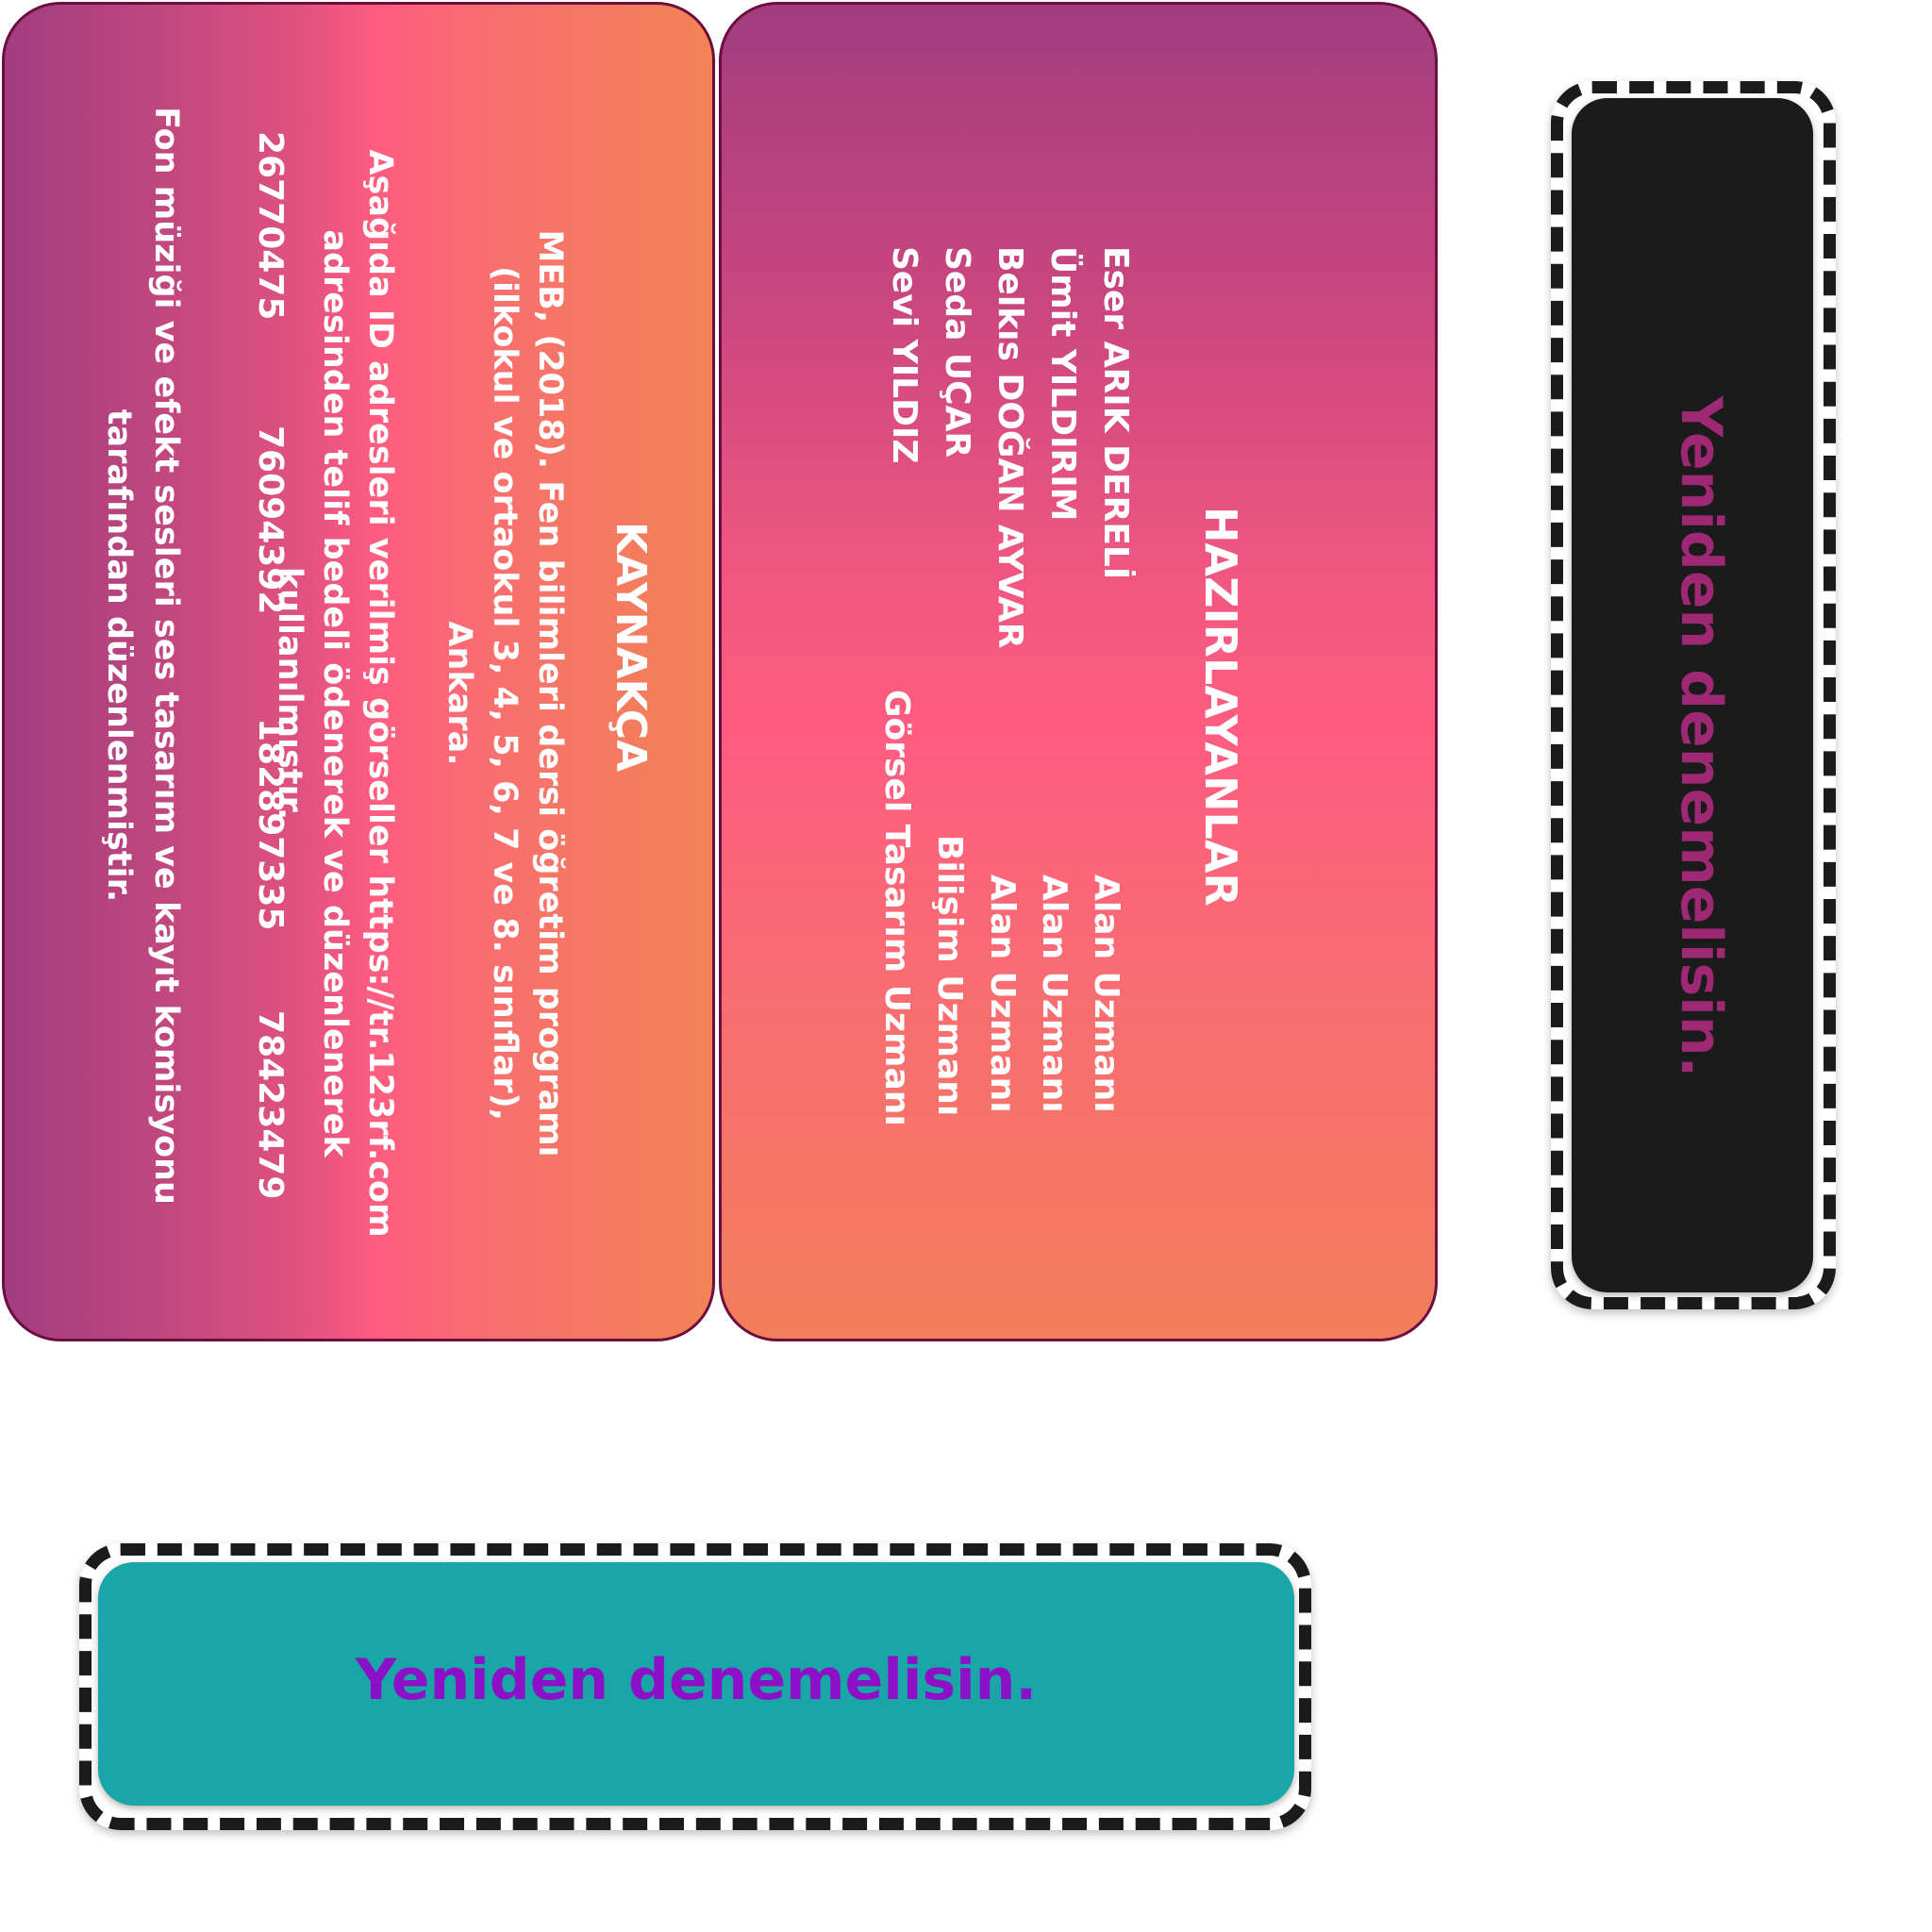  What do you see at coordinates (1115, 413) in the screenshot?
I see `person-name: Eser ARIK DERELİ` at bounding box center [1115, 413].